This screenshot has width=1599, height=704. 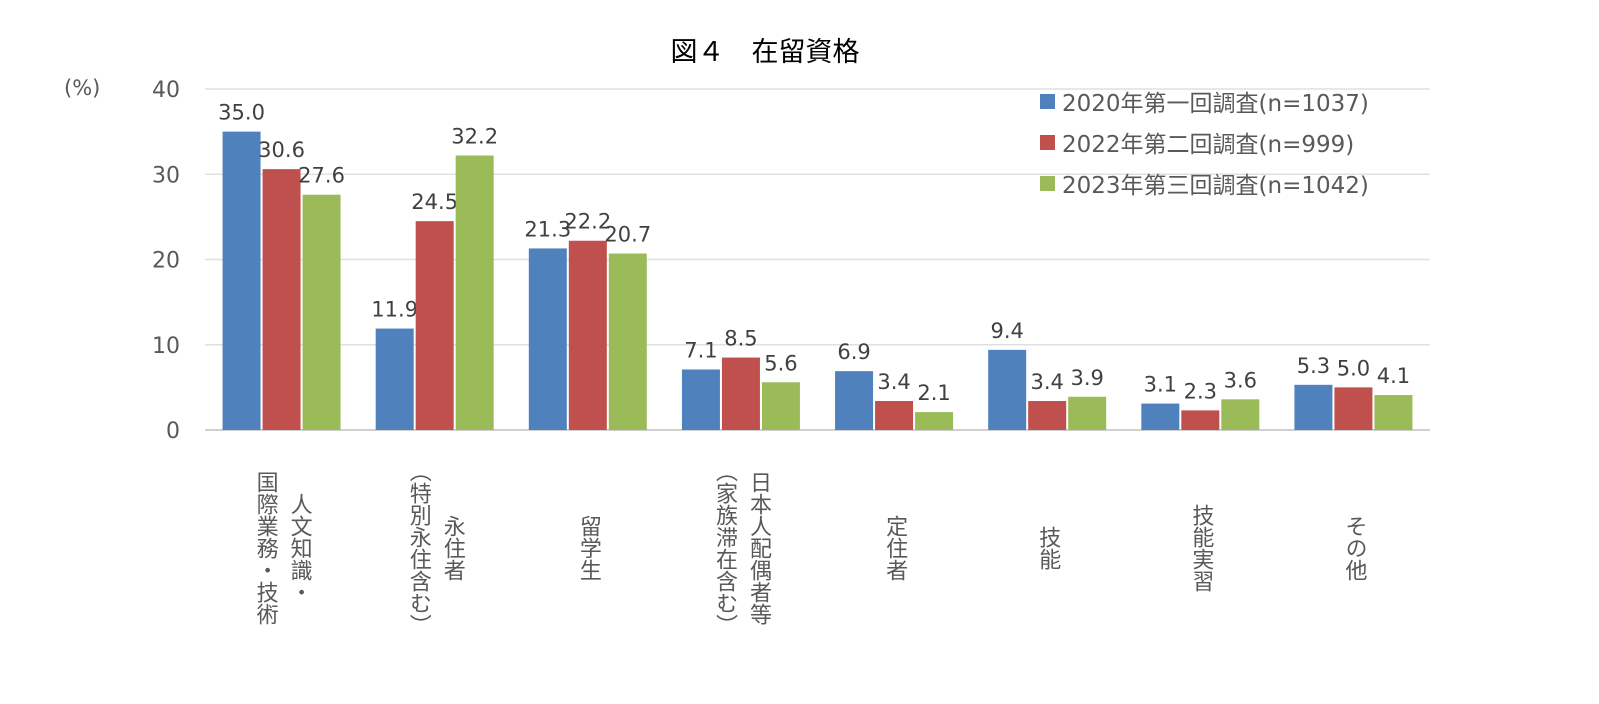 I want to click on data-label: 2.3, so click(x=1200, y=391).